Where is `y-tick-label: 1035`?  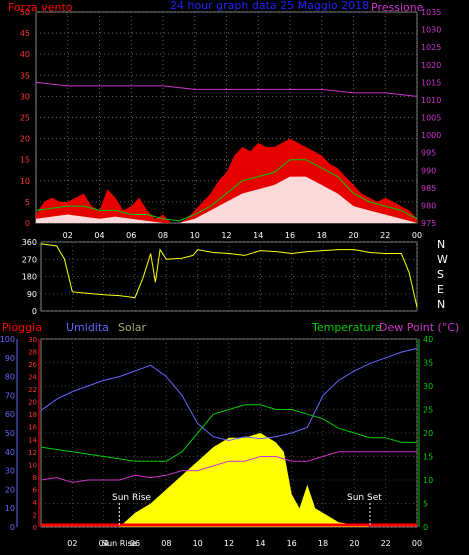 y-tick-label: 1035 is located at coordinates (431, 12).